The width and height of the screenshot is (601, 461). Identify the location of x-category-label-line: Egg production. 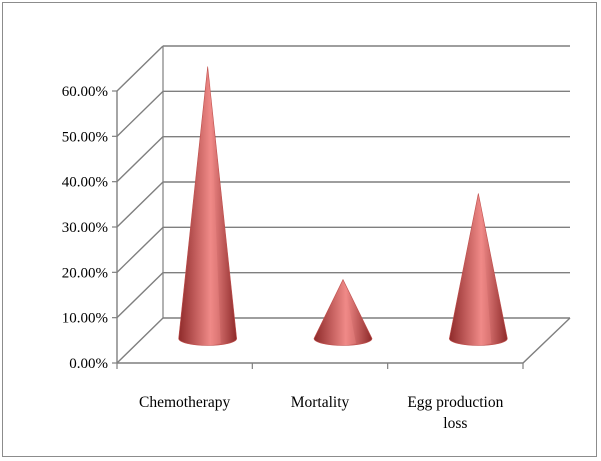
(455, 402).